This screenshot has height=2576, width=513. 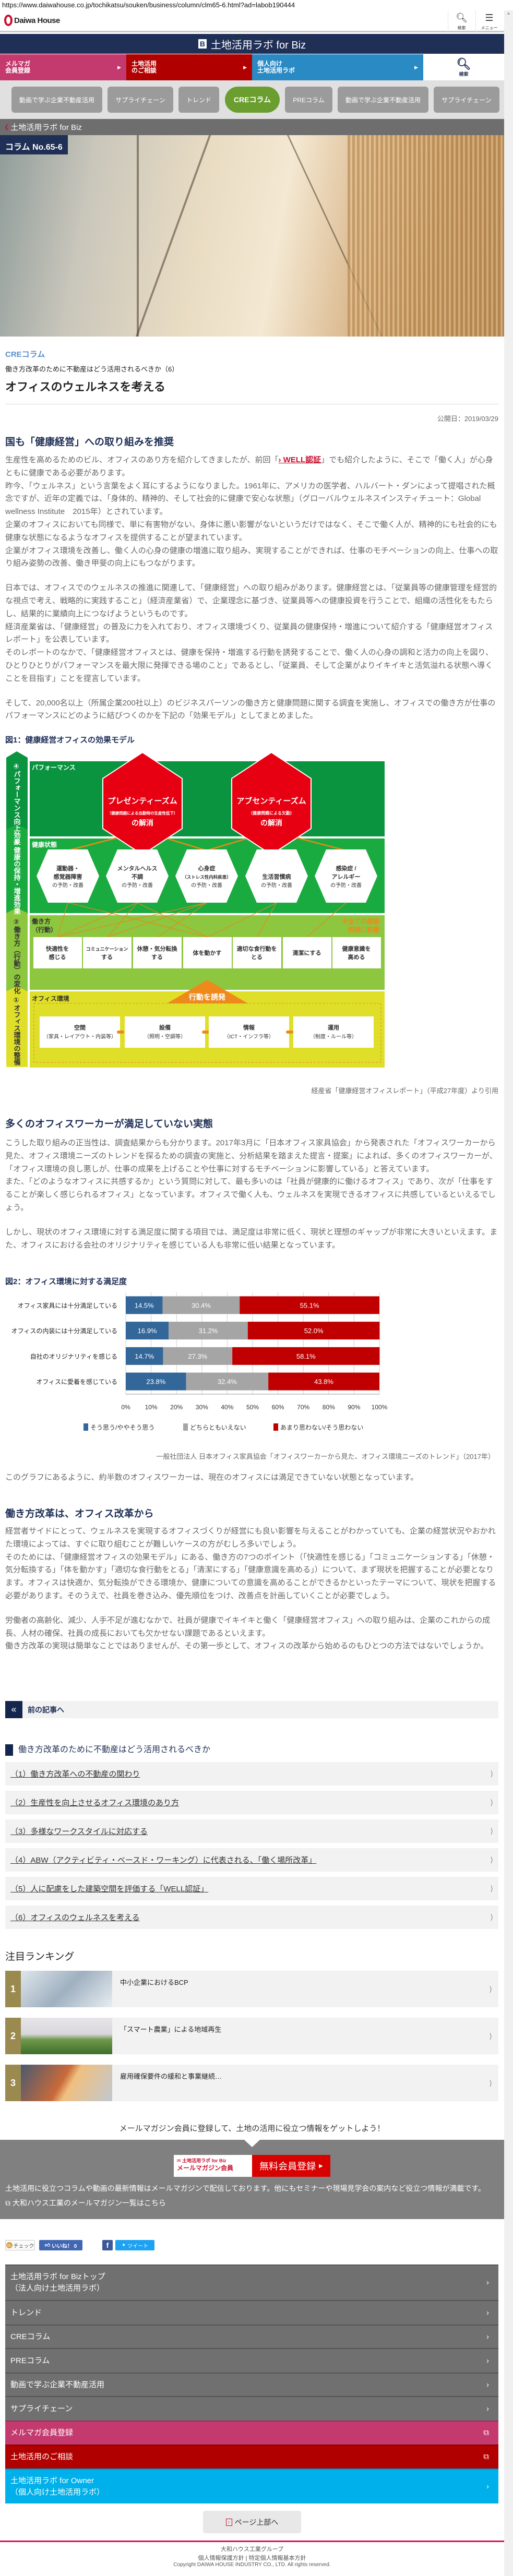 I want to click on series-item-link: （5）人に配慮をした建築空間を評価する「WELL認証」, so click(x=110, y=1890).